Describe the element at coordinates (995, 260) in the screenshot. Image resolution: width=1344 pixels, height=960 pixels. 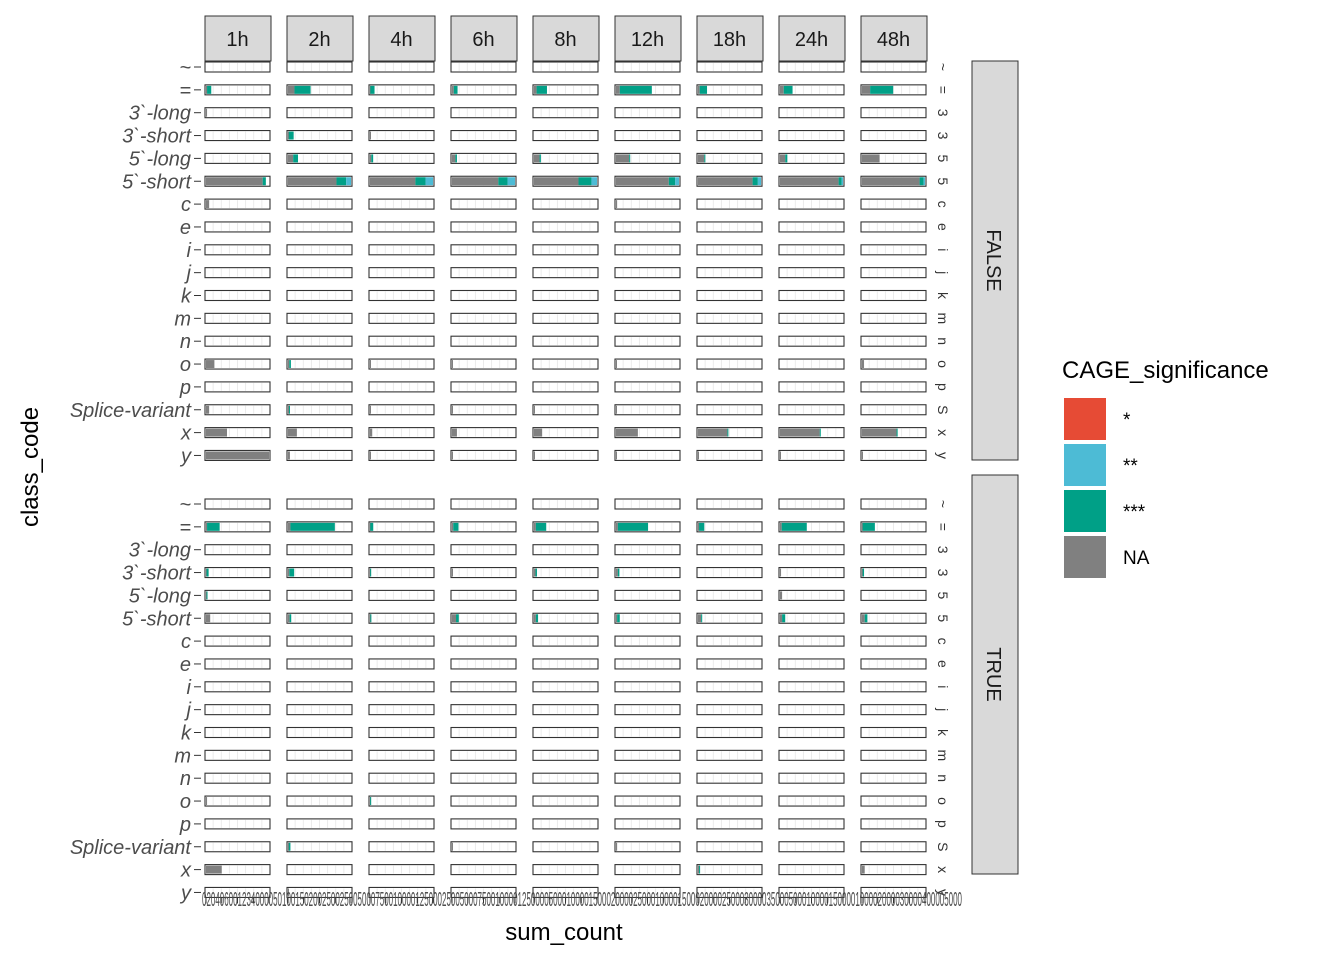
I see `row-strip-FALSE: FALSE` at that location.